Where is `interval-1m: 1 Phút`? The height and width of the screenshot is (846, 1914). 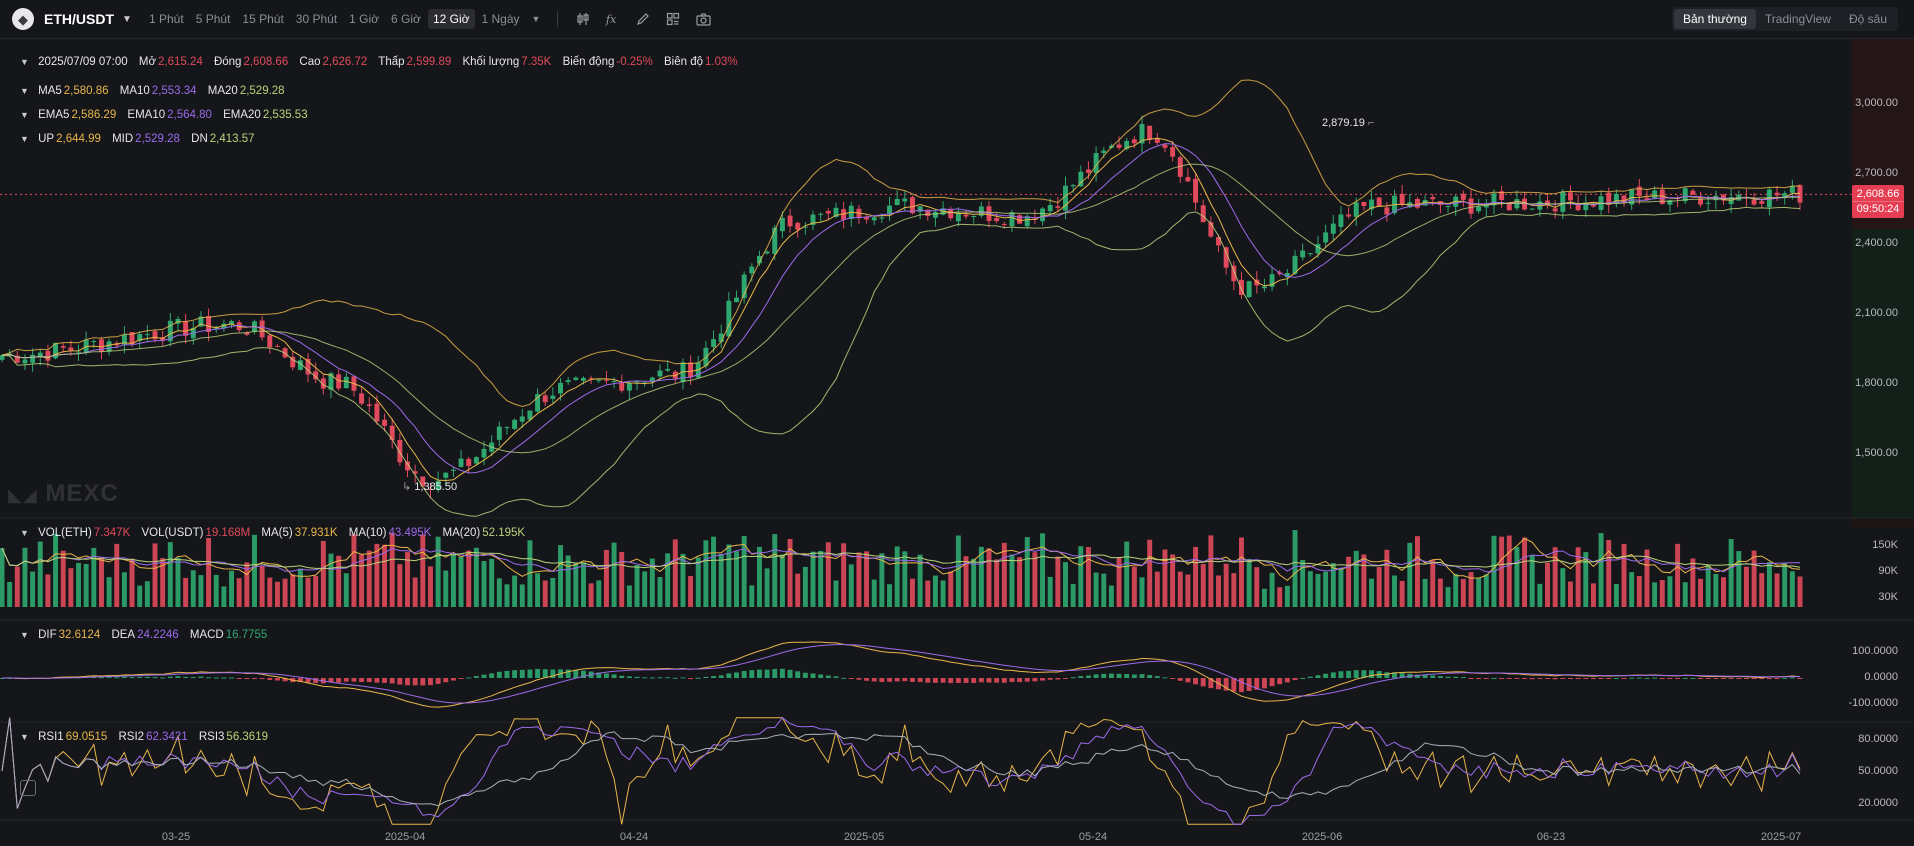
interval-1m: 1 Phút is located at coordinates (166, 19).